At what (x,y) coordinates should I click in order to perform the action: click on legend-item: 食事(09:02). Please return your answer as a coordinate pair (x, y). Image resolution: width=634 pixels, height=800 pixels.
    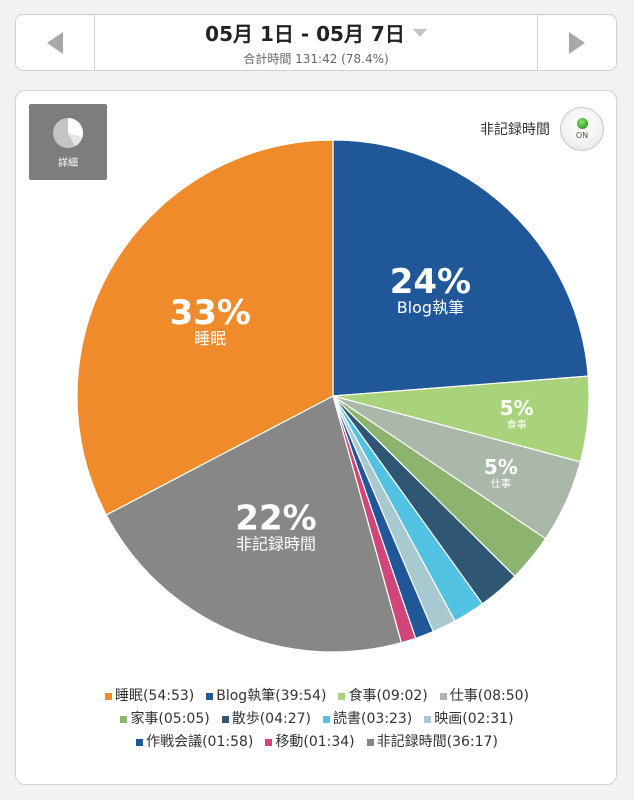
    Looking at the image, I should click on (383, 696).